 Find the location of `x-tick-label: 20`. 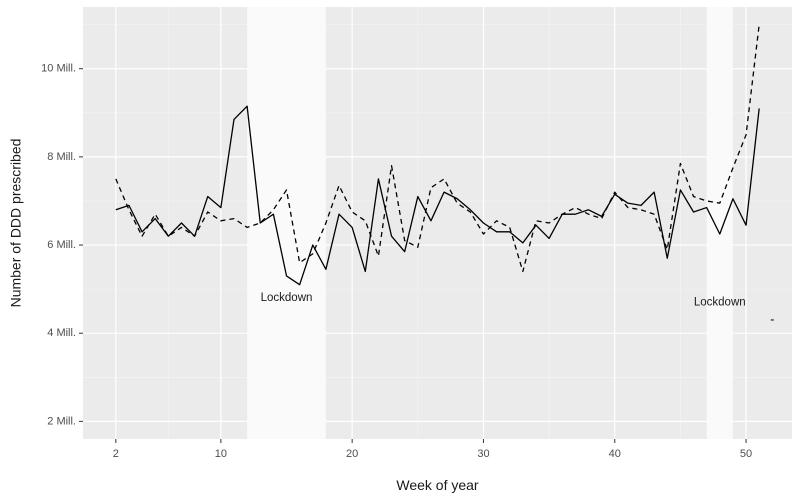

x-tick-label: 20 is located at coordinates (352, 454).